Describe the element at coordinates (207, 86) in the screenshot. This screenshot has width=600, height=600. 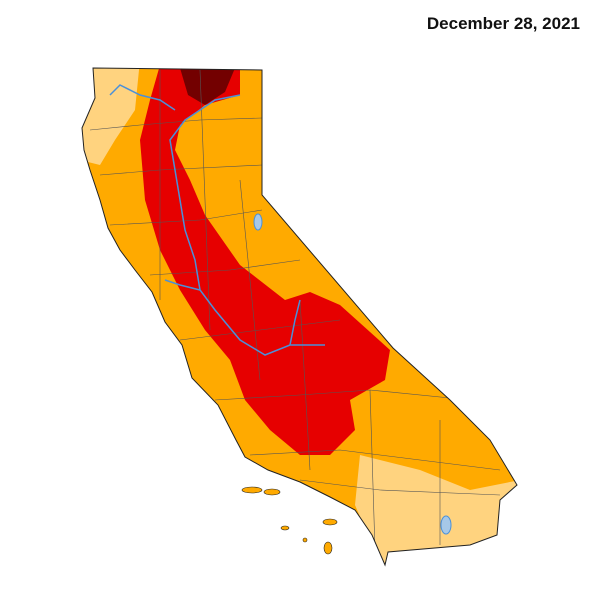
I see `exceptional-drought` at that location.